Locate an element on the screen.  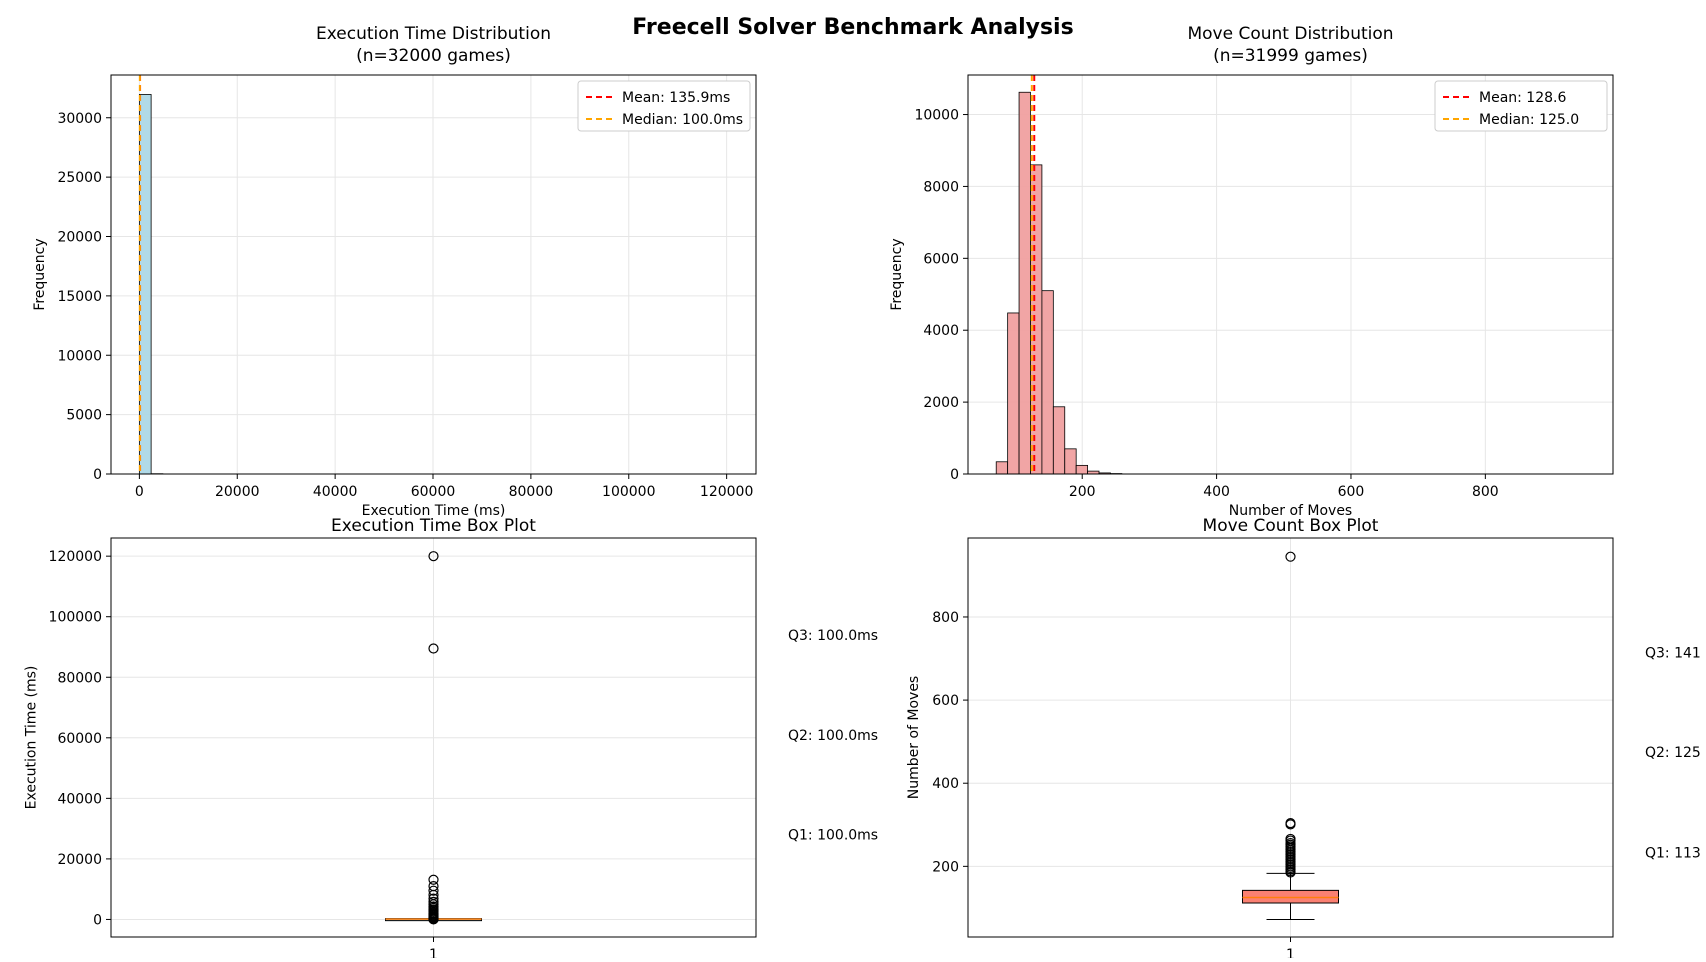
y-tick-label: 120000 is located at coordinates (75, 557).